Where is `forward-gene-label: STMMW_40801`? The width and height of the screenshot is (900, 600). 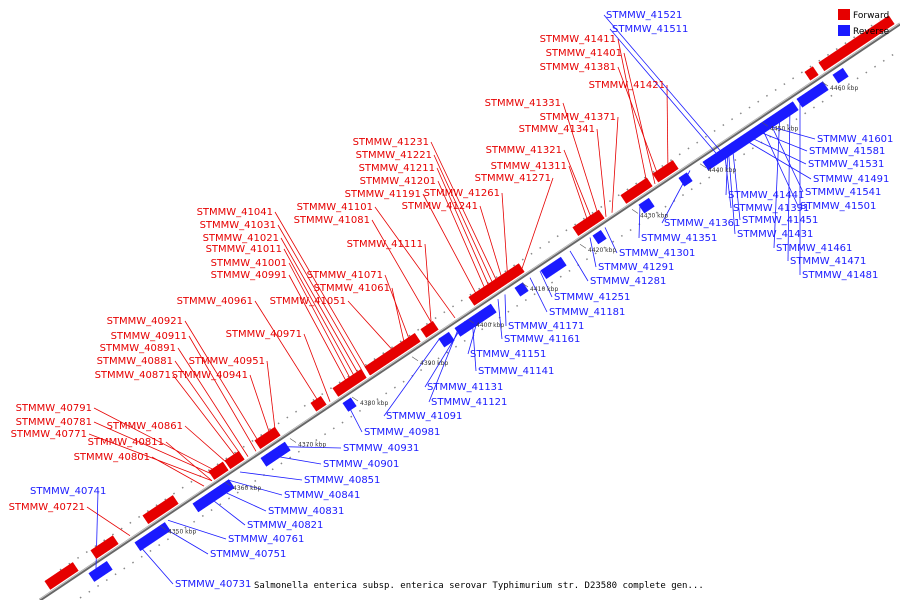 forward-gene-label: STMMW_40801 is located at coordinates (112, 457).